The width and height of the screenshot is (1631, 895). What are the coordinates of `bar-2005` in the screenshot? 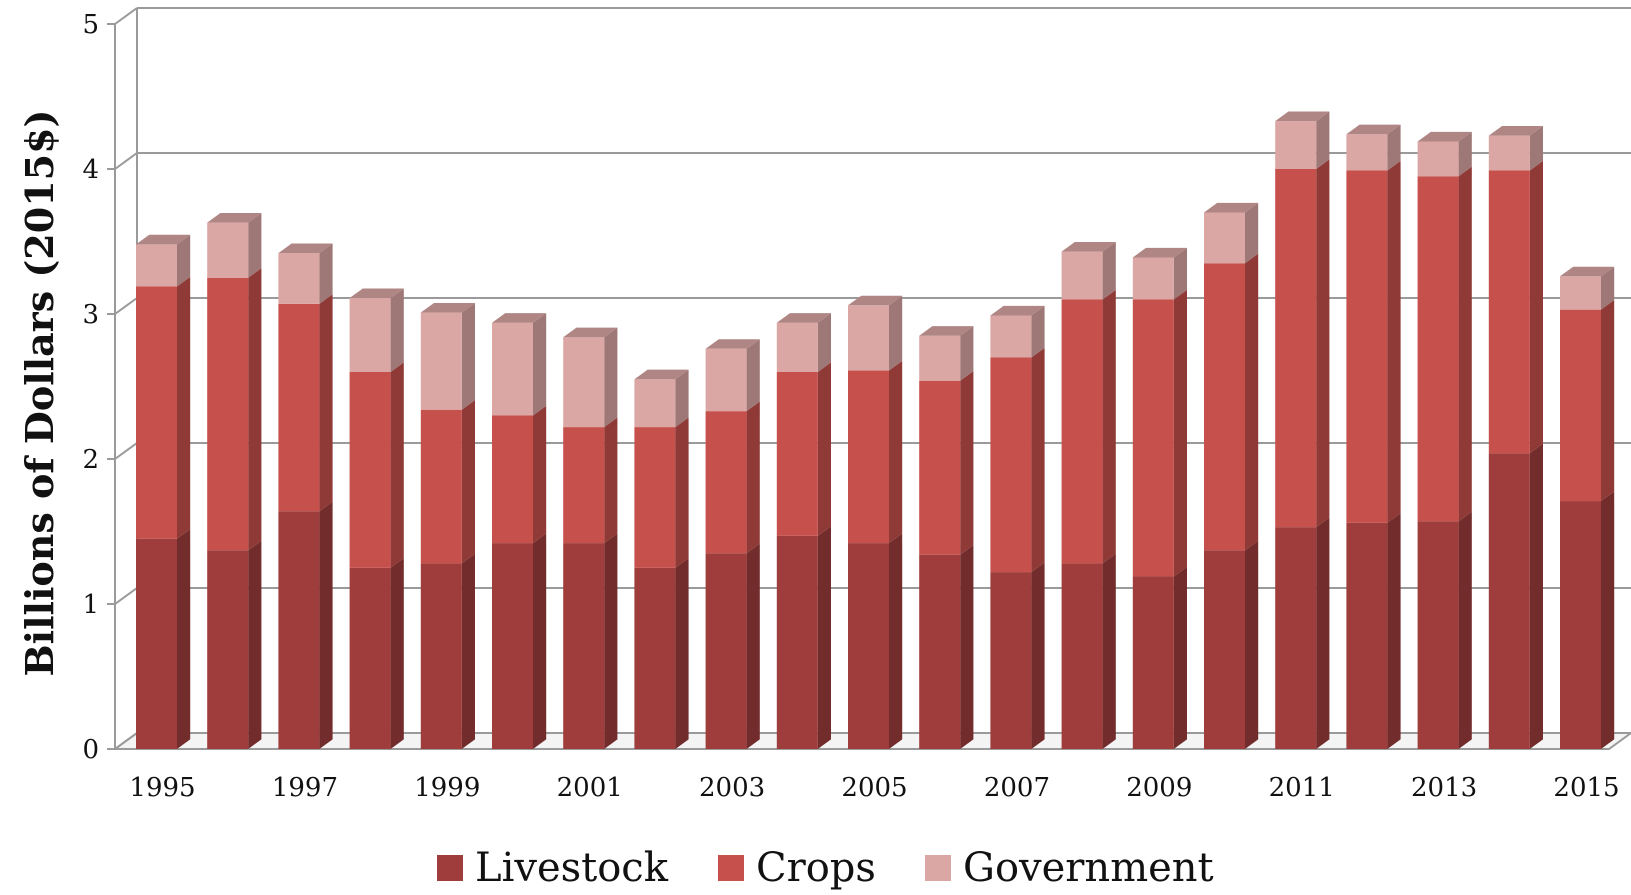 It's located at (875, 522).